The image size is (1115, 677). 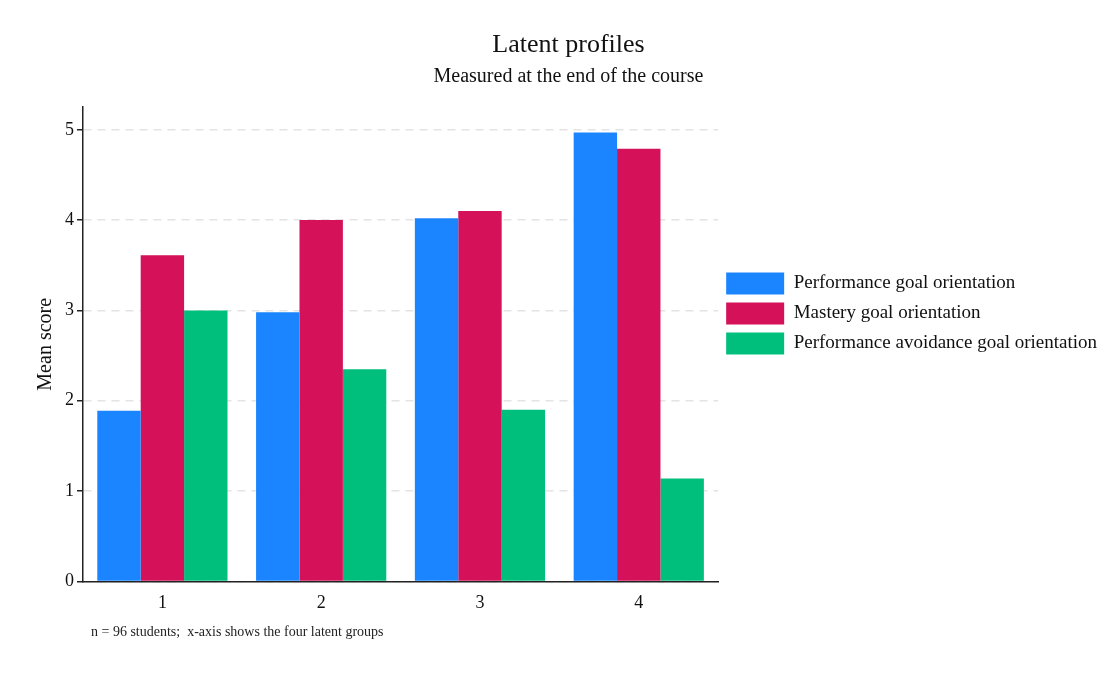 What do you see at coordinates (69, 489) in the screenshot?
I see `y-tick-label: 1` at bounding box center [69, 489].